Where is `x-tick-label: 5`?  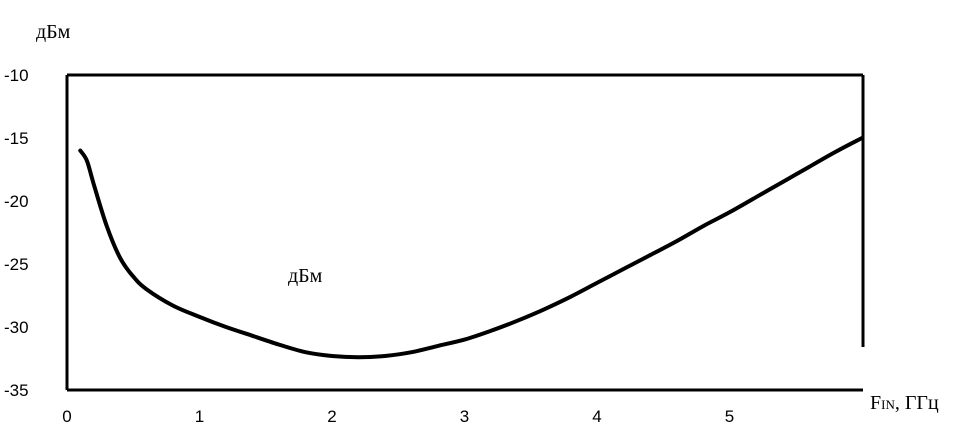 x-tick-label: 5 is located at coordinates (729, 416).